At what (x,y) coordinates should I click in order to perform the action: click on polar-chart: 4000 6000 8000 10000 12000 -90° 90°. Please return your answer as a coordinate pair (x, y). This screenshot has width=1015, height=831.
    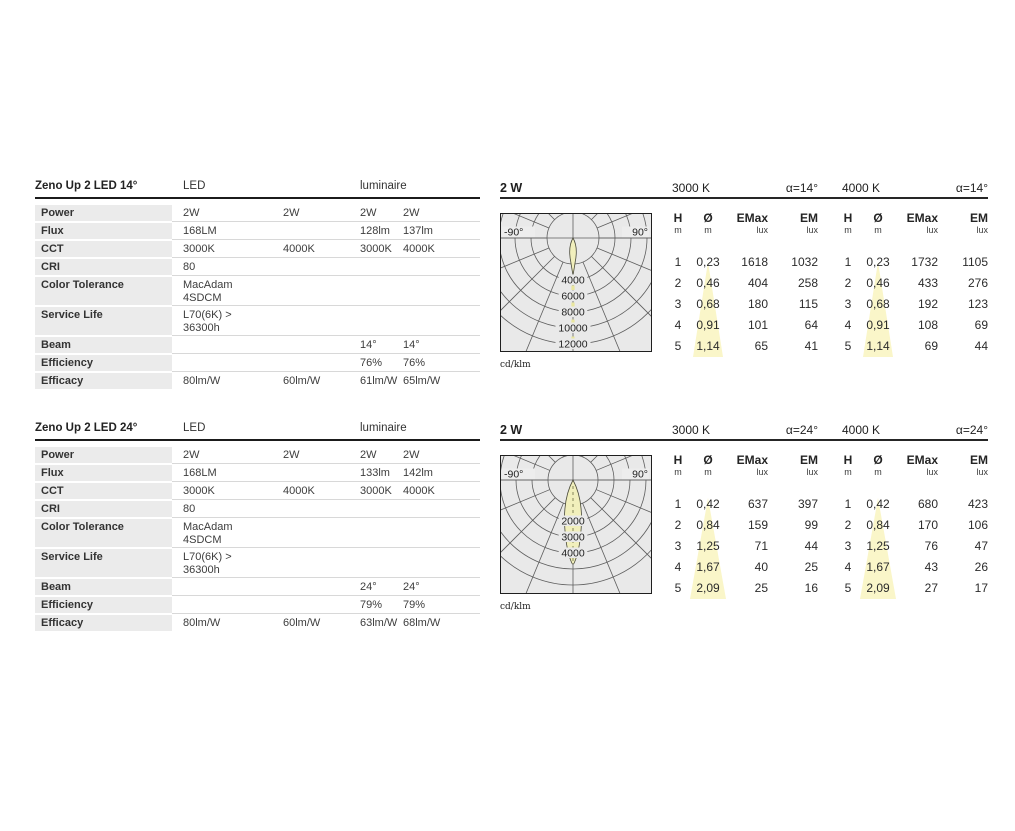
    Looking at the image, I should click on (576, 282).